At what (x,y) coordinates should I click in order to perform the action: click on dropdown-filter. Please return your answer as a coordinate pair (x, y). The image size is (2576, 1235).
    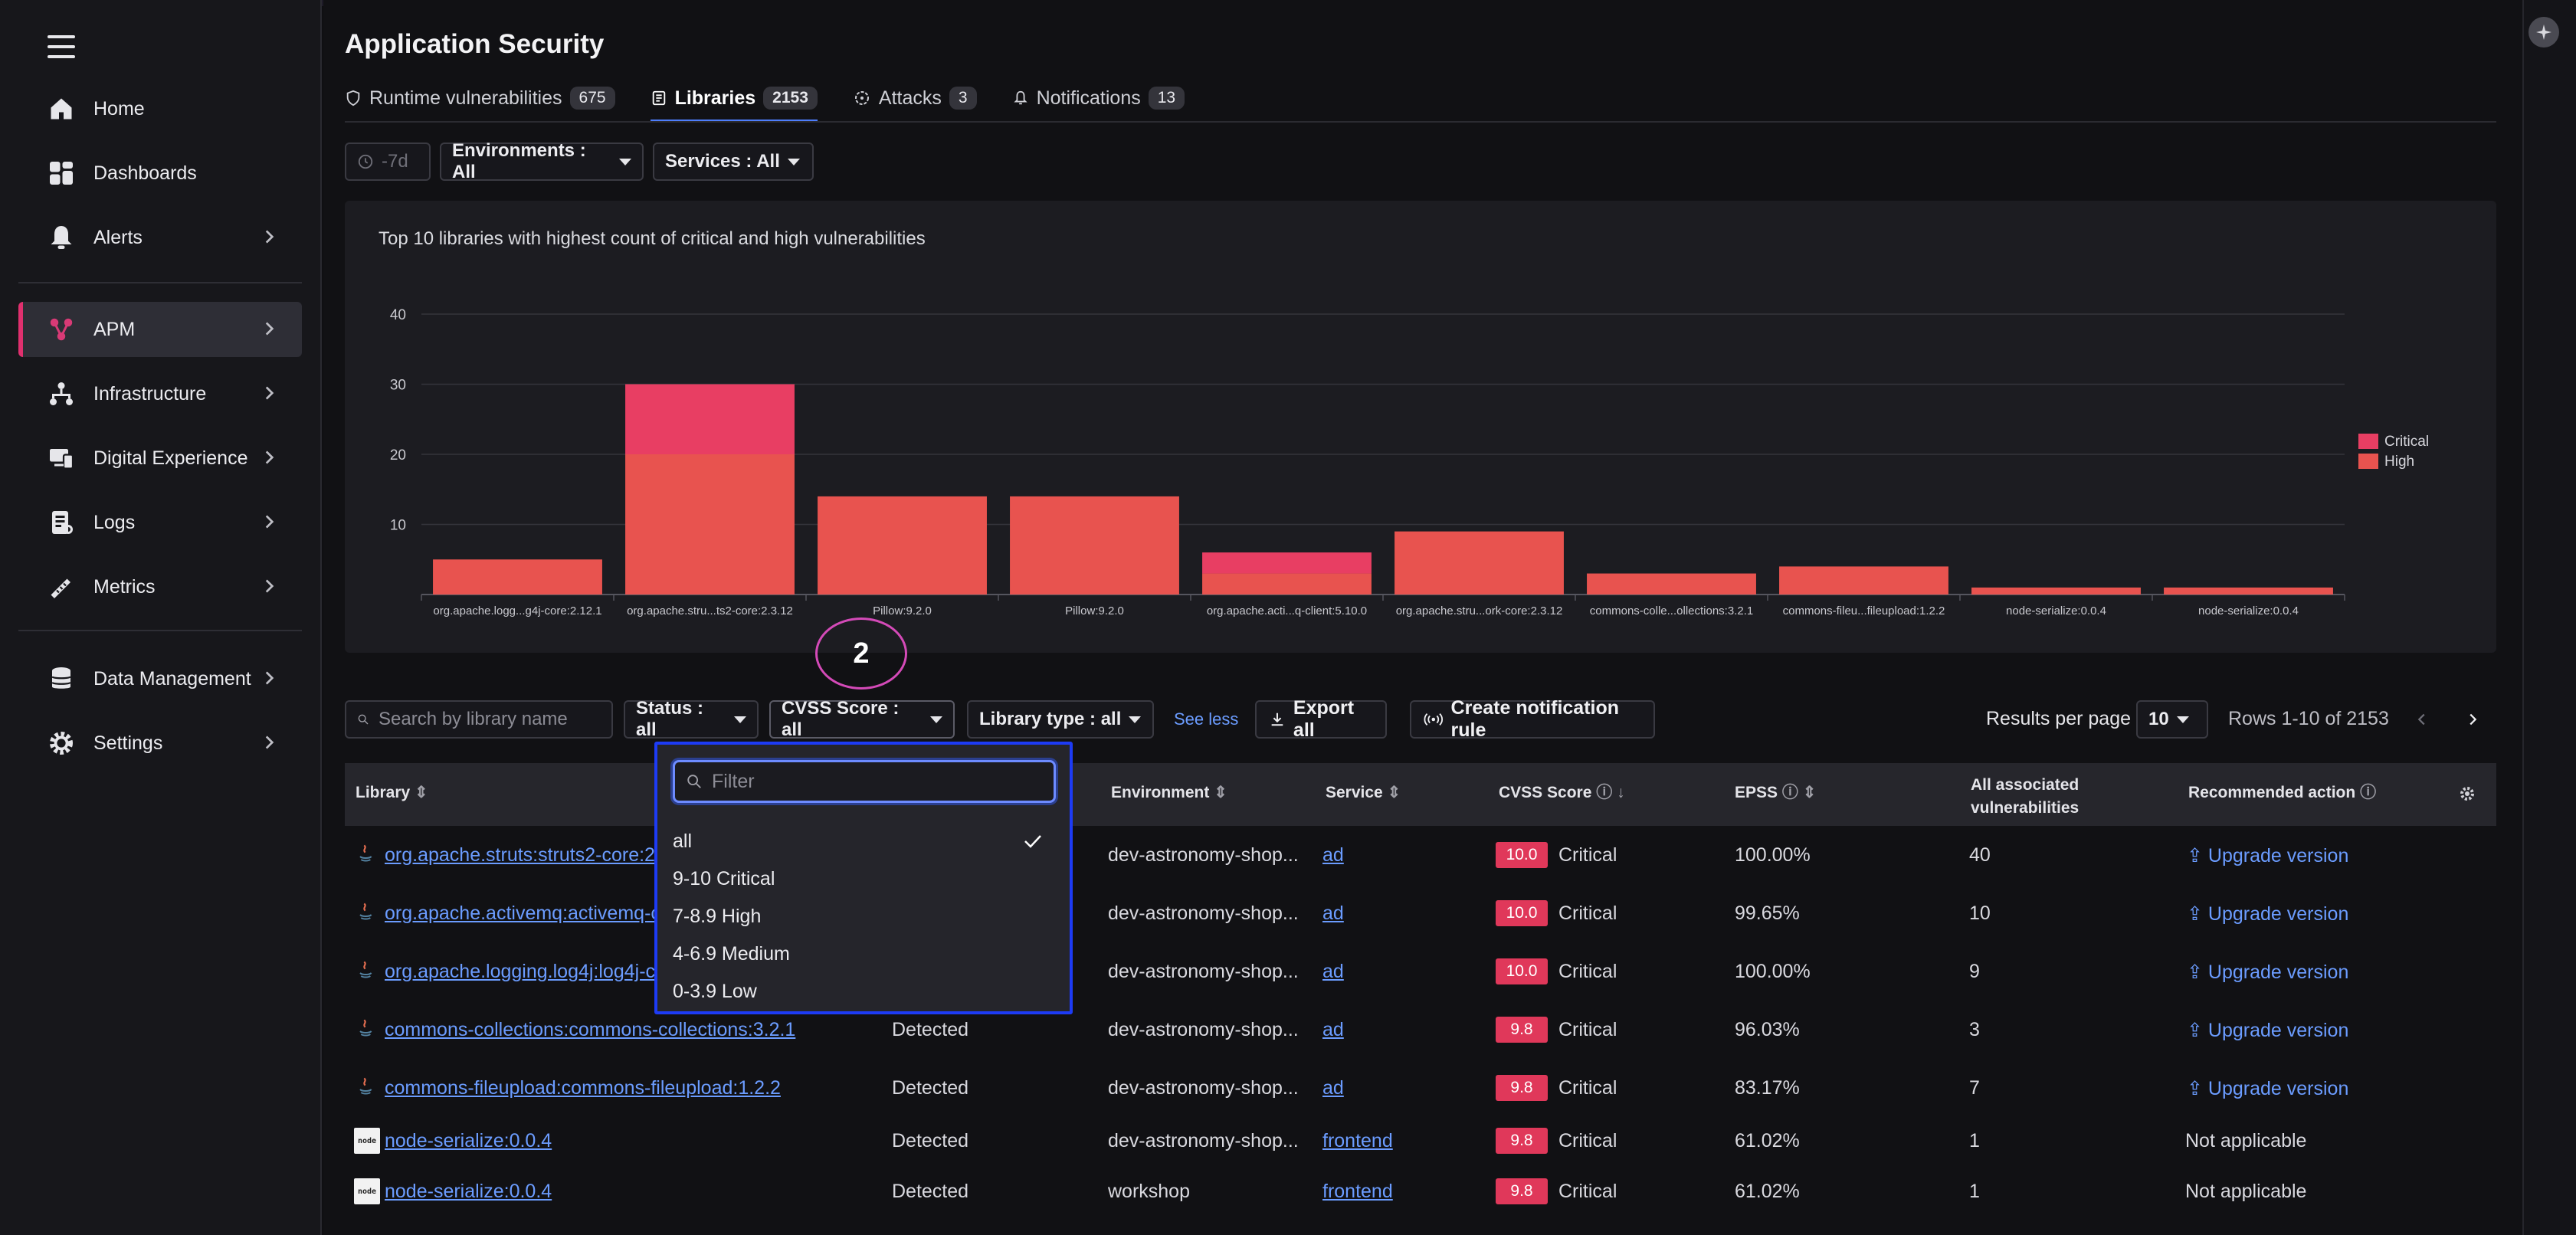
    Looking at the image, I should click on (864, 782).